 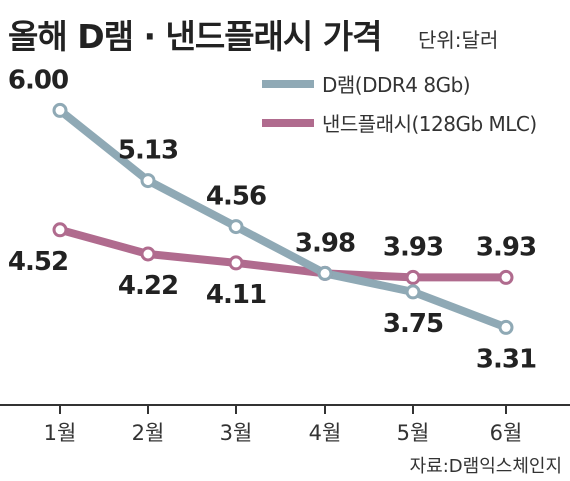 What do you see at coordinates (485, 466) in the screenshot?
I see `source-note: 자료:D램익스체인지` at bounding box center [485, 466].